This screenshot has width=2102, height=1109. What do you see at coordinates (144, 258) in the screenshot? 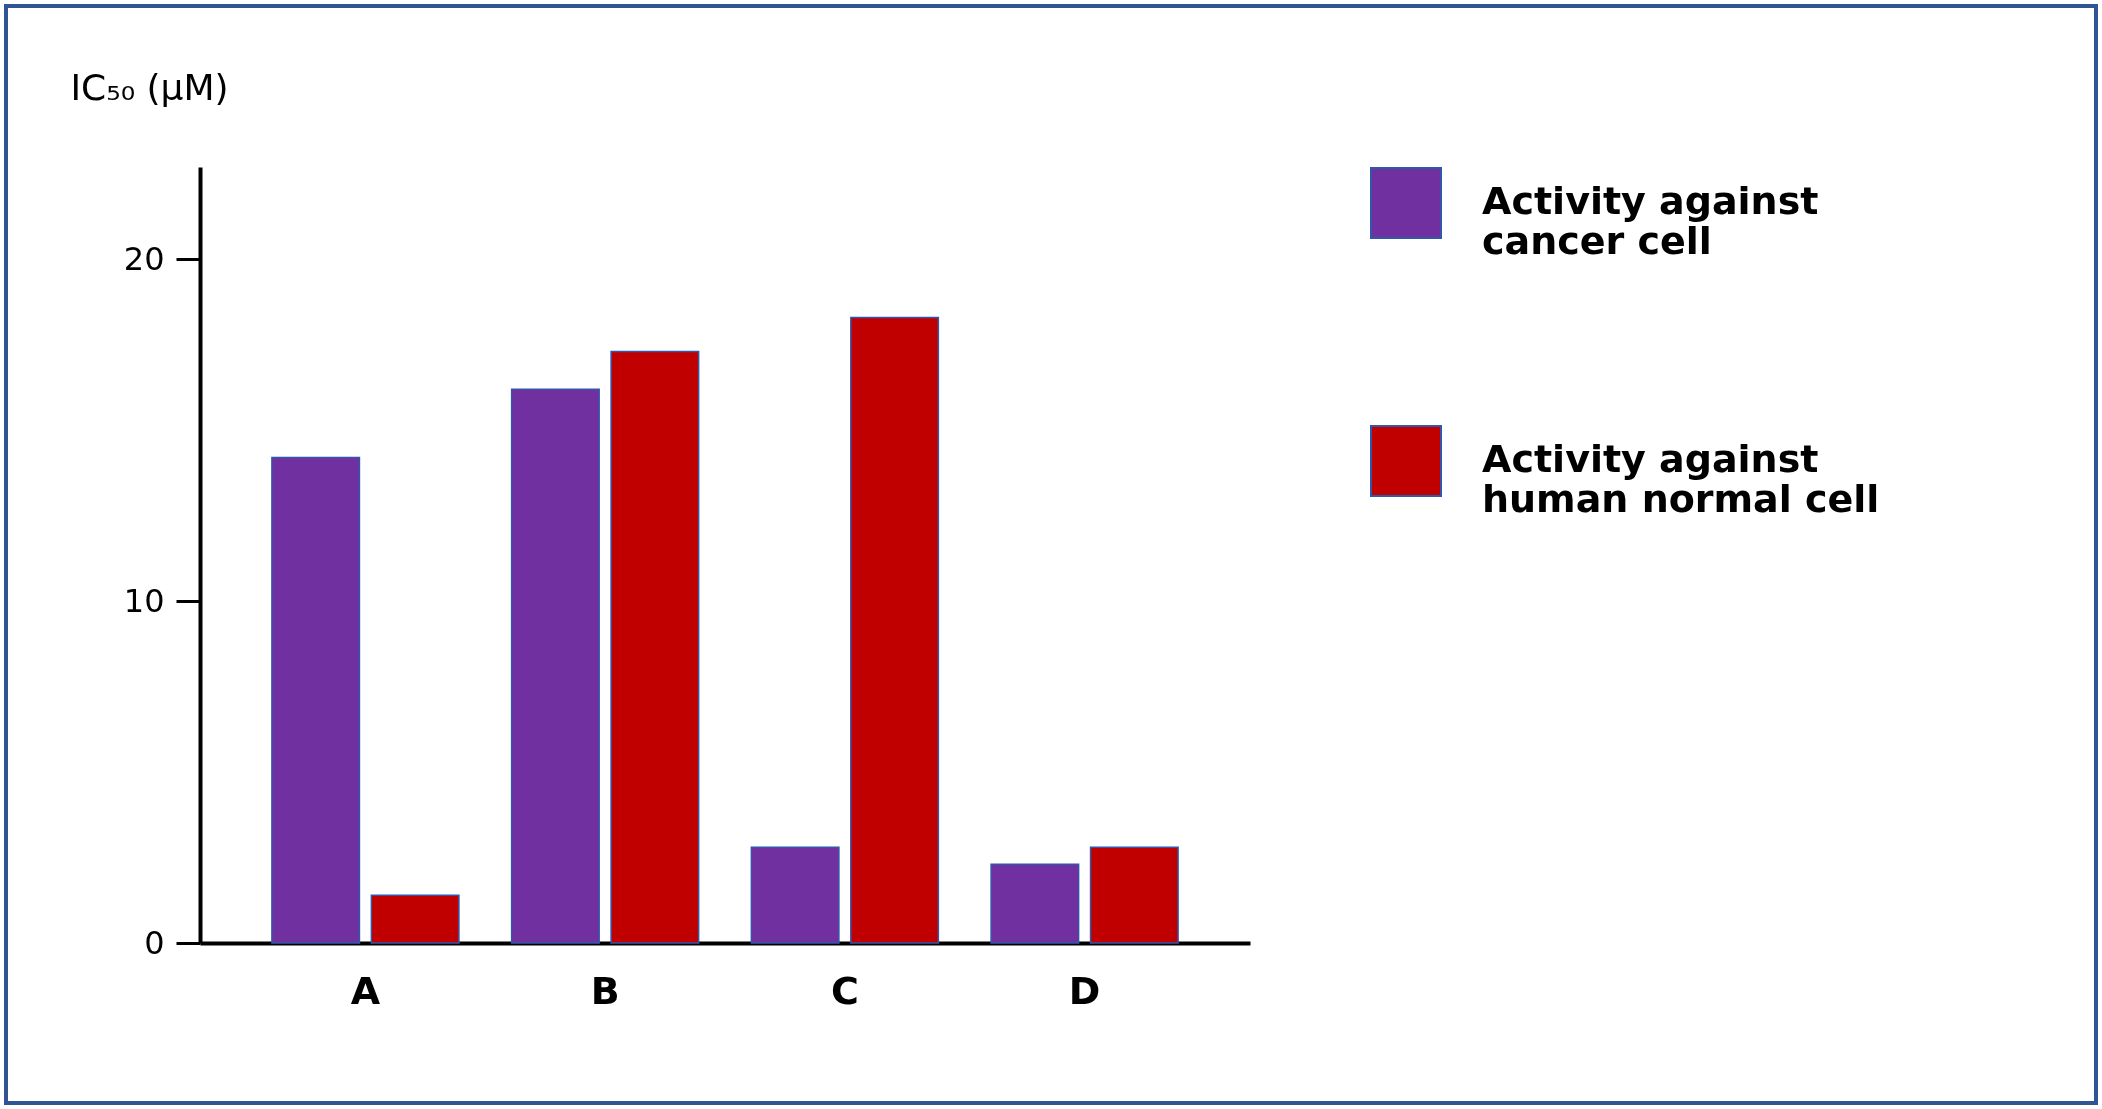
I see `y-tick-label: 20` at bounding box center [144, 258].